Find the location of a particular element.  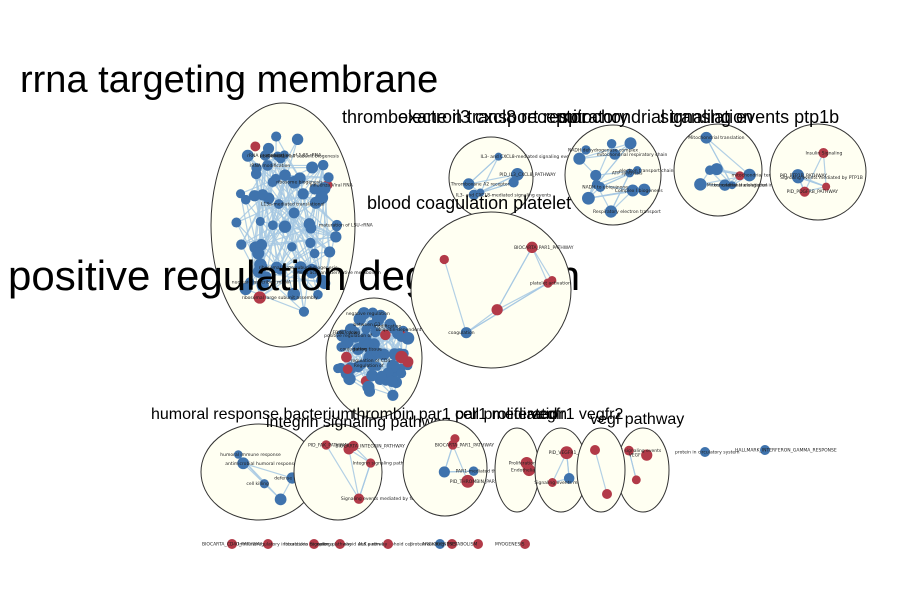

singleton-node: MYOGENESIS is located at coordinates (512, 544).